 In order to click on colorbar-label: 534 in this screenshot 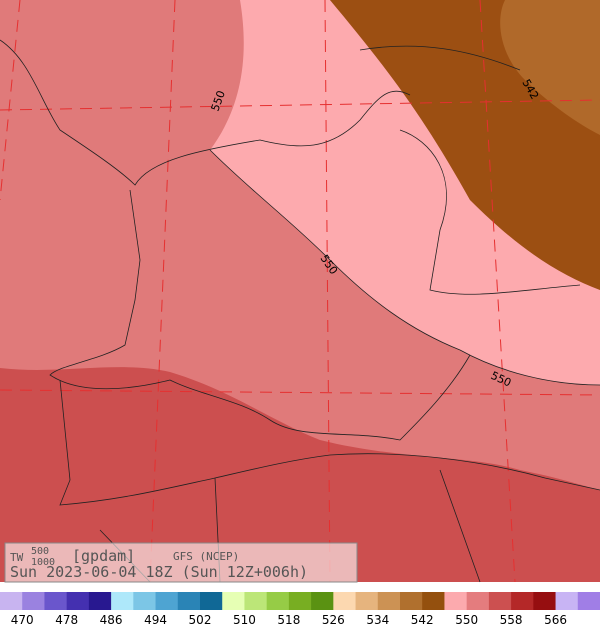, I will do `click(377, 620)`.